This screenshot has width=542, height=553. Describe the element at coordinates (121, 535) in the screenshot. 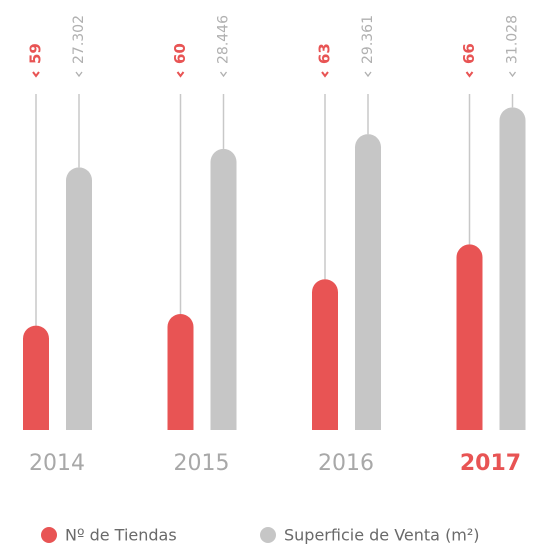

I see `legend-label: Nº de Tiendas` at that location.